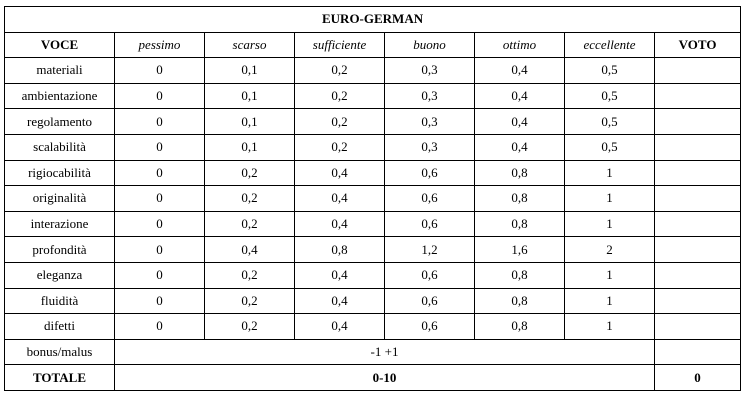 This screenshot has height=401, width=743. Describe the element at coordinates (373, 70) in the screenshot. I see `table-row: materiali 0 0,1 0,2 0,3 0,4 0,5` at that location.